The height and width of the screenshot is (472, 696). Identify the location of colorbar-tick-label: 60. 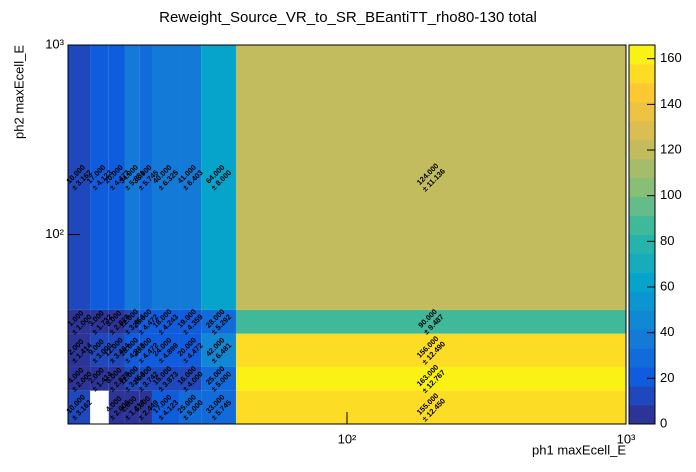
(667, 285).